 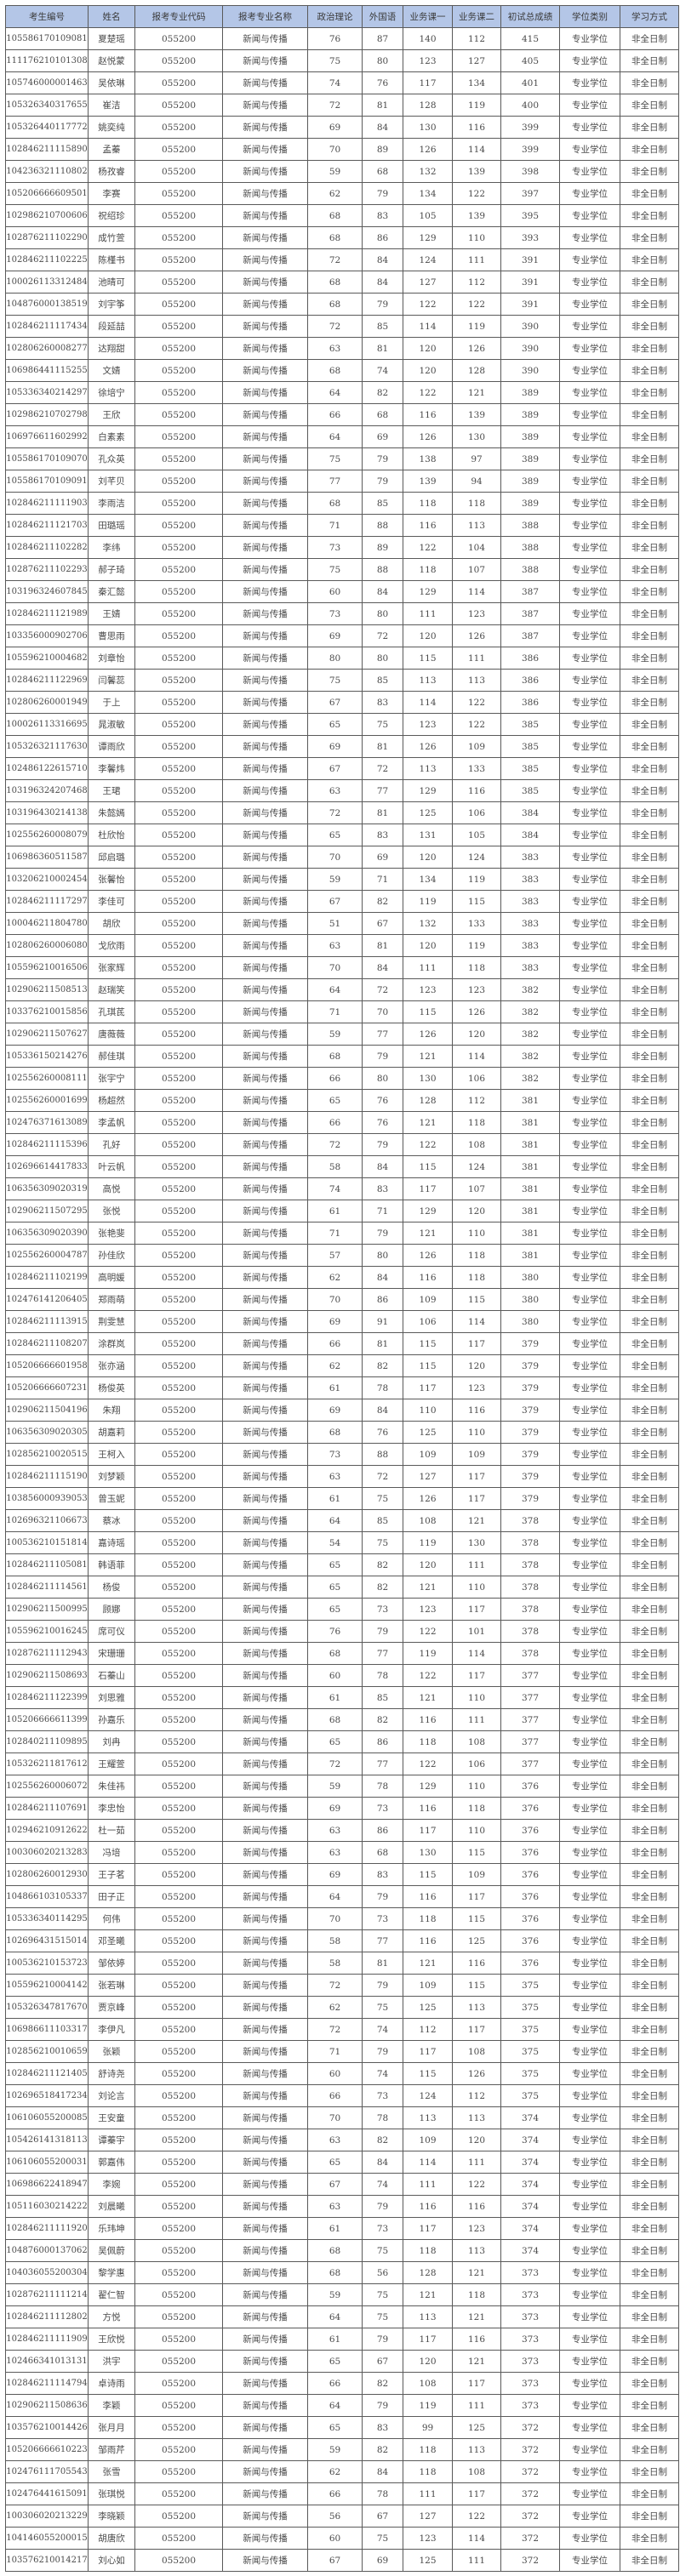 What do you see at coordinates (382, 105) in the screenshot?
I see `foreign-language-score-cell: 81` at bounding box center [382, 105].